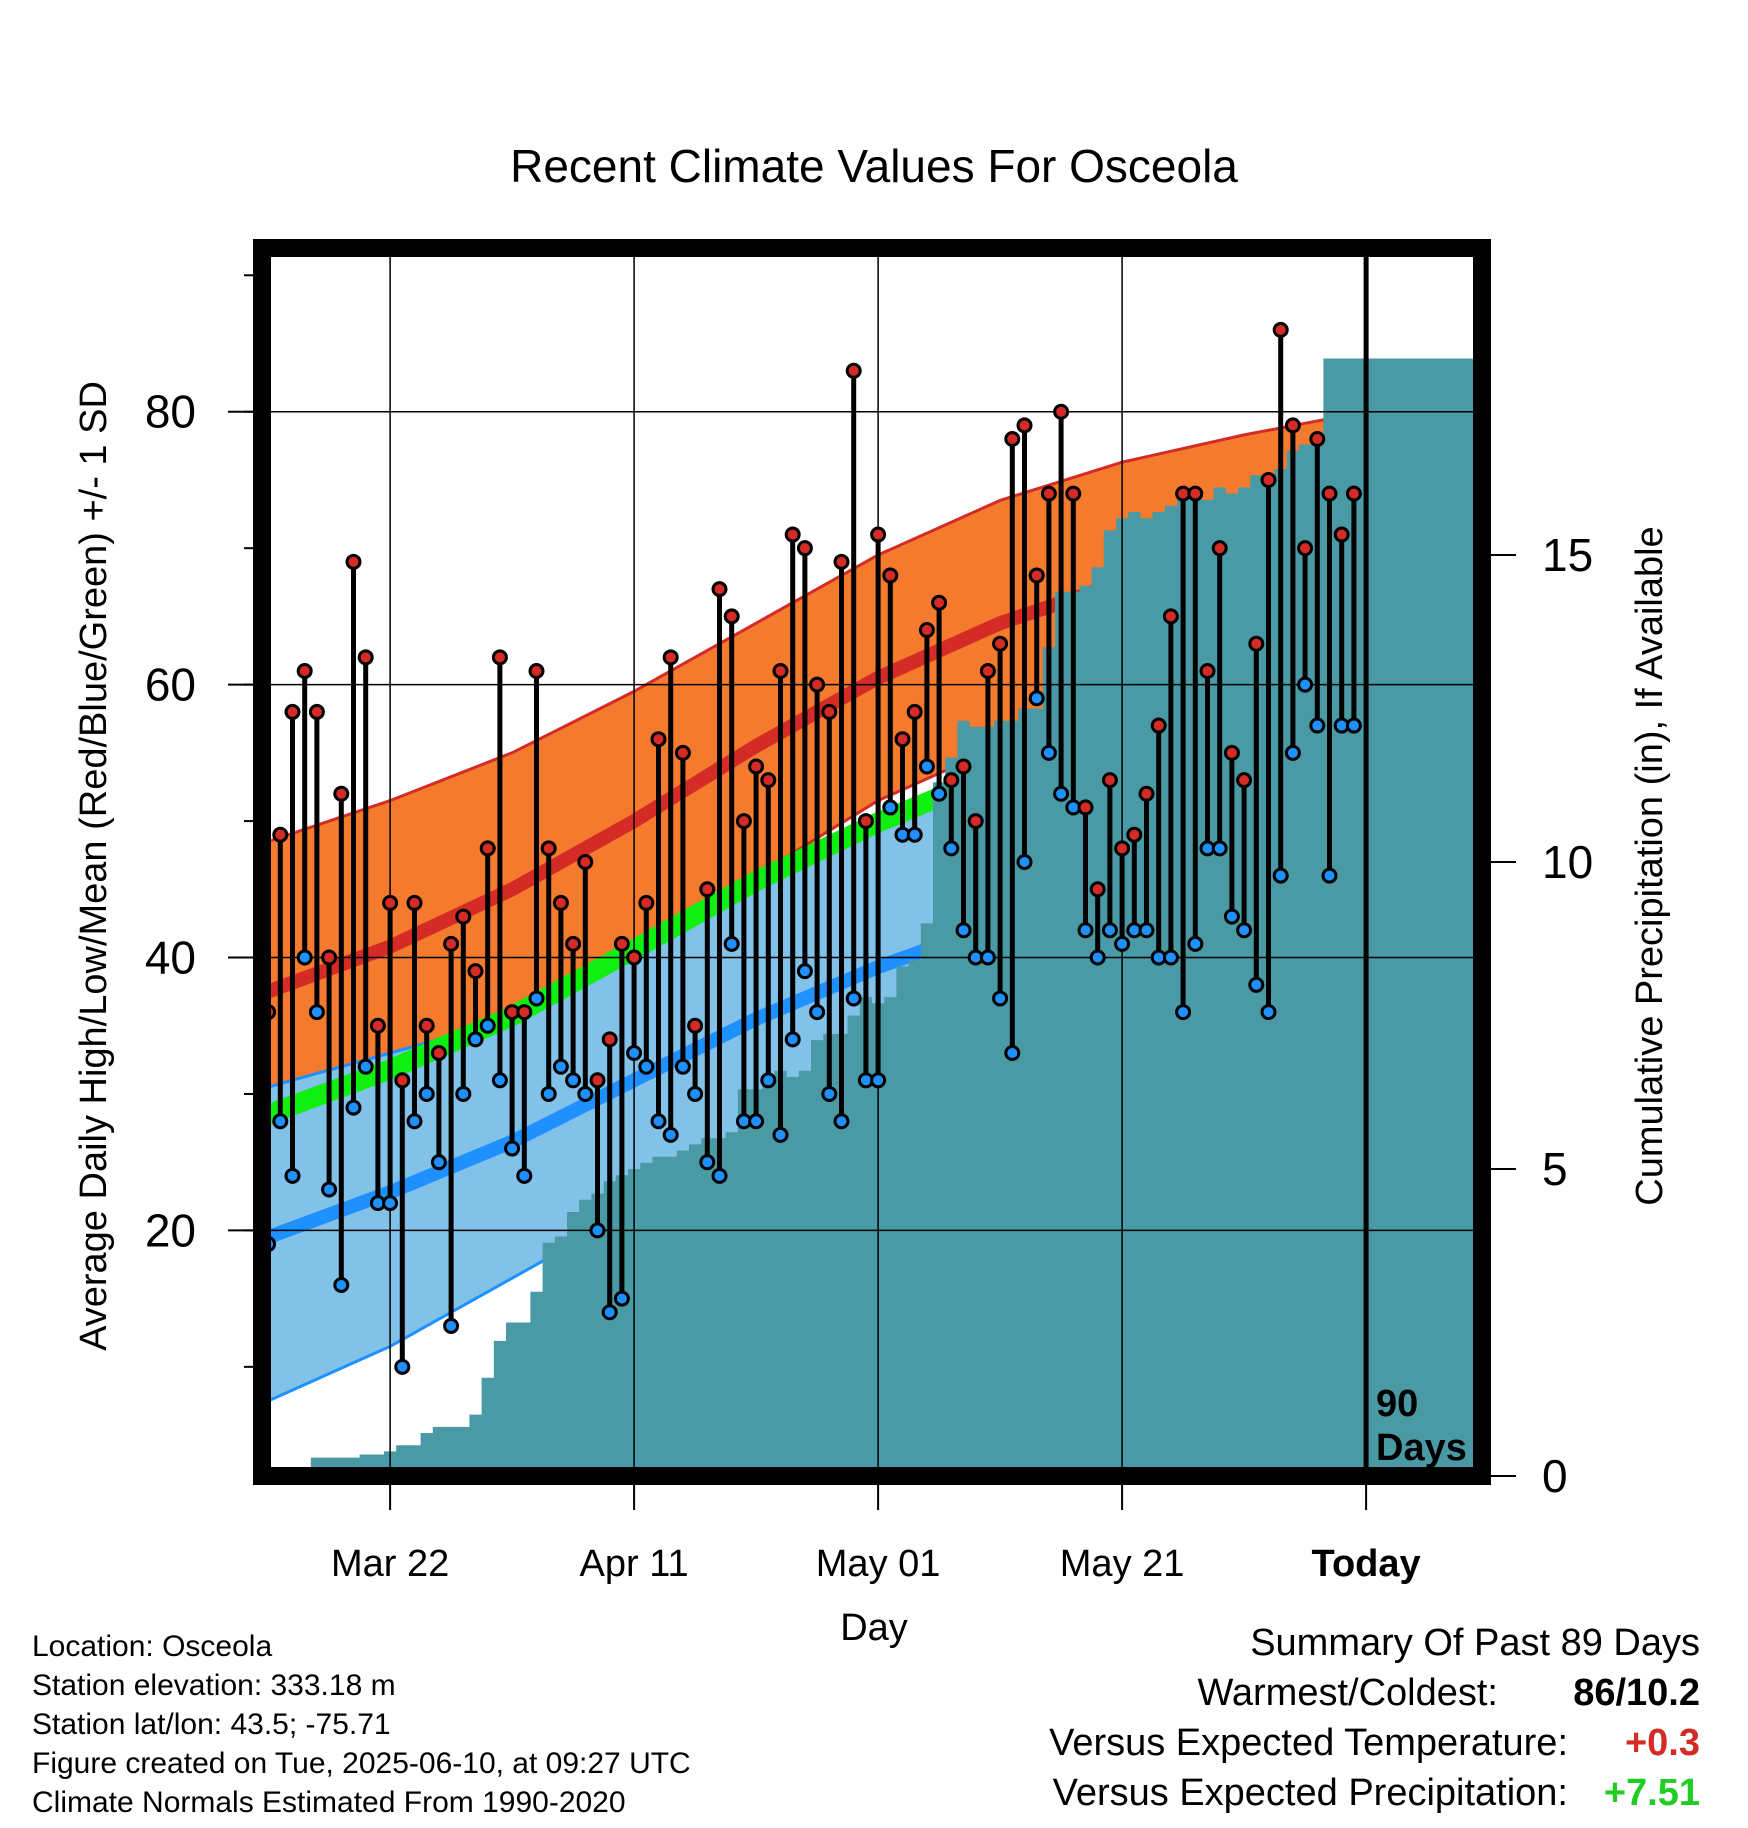 This screenshot has width=1748, height=1828. I want to click on elevation-text: Station elevation: 333.18 m, so click(214, 1685).